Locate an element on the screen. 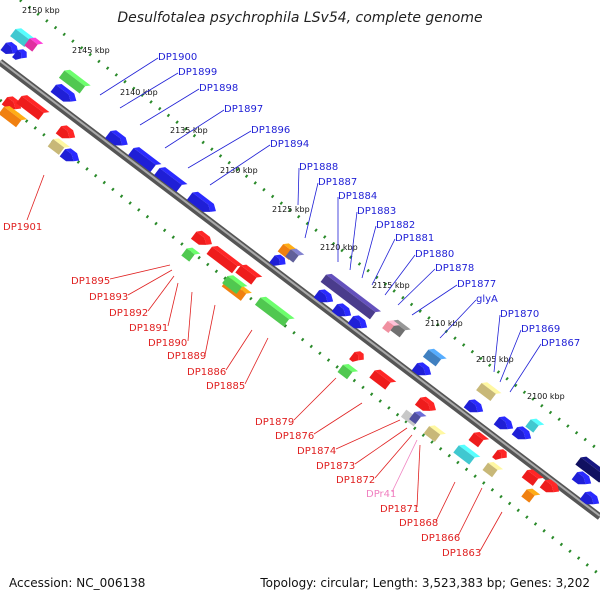  gene-label: DP1878 is located at coordinates (454, 268).